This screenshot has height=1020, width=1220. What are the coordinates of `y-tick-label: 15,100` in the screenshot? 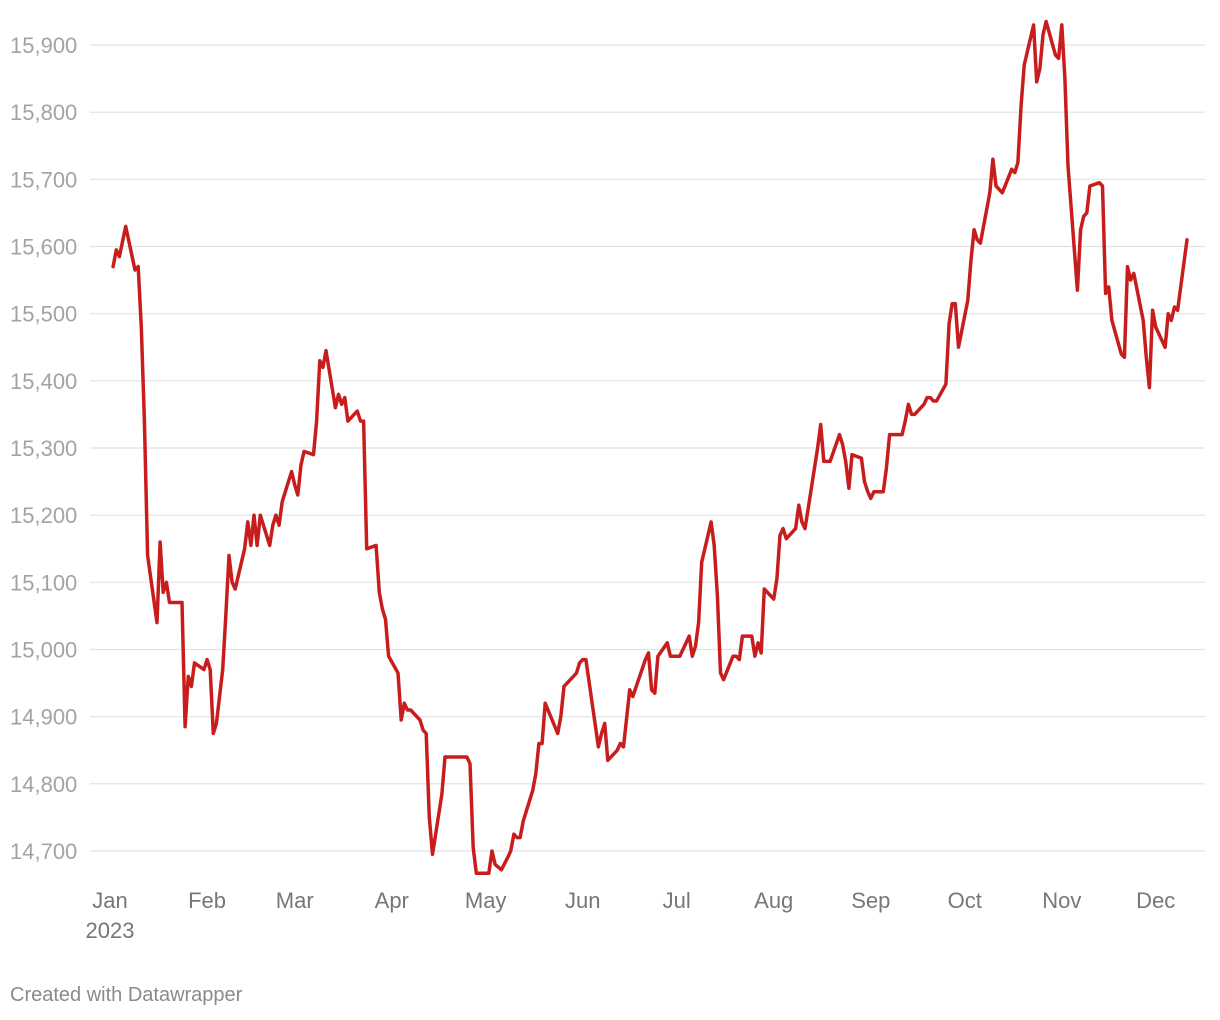 It's located at (43, 582).